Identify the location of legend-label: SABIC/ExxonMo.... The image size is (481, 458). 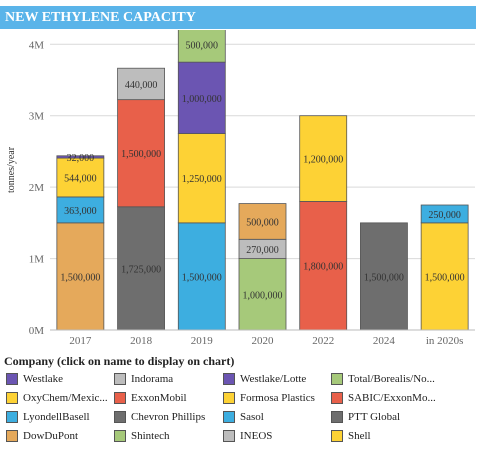
(392, 398).